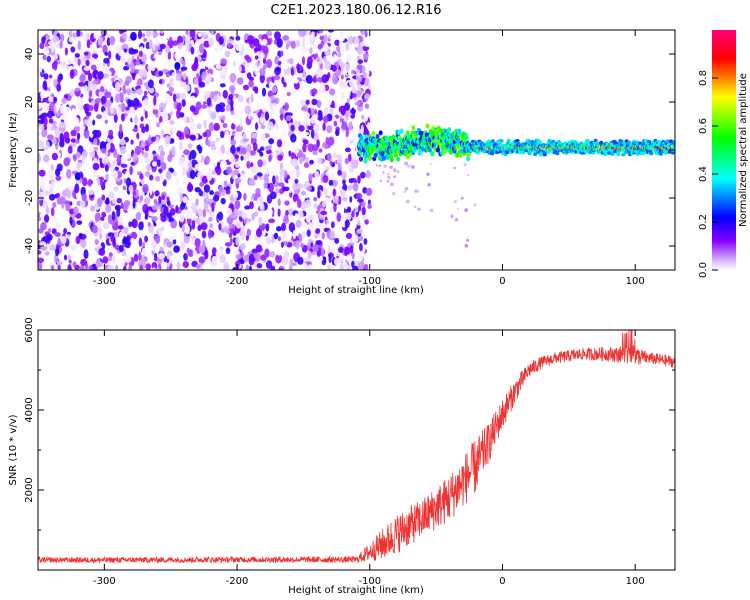  What do you see at coordinates (355, 10) in the screenshot?
I see `chart-title: C2E1.2023.180.06.12.R16` at bounding box center [355, 10].